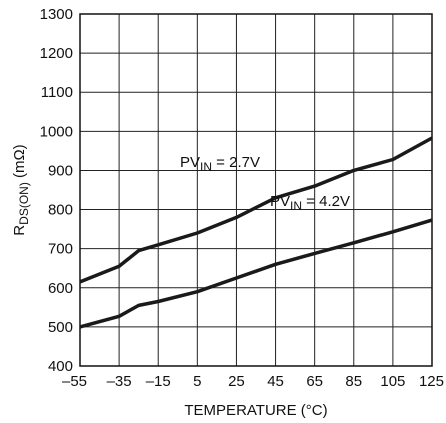 This screenshot has width=446, height=423. What do you see at coordinates (236, 381) in the screenshot?
I see `x-tick-label: 25` at bounding box center [236, 381].